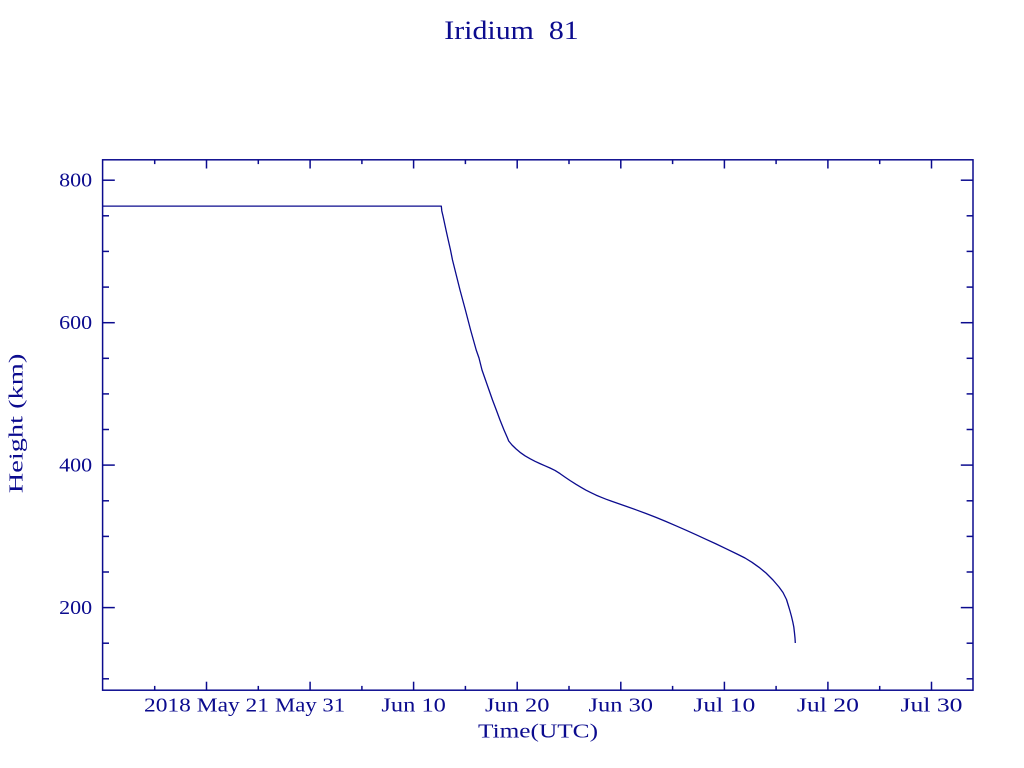 Image resolution: width=1024 pixels, height=768 pixels. I want to click on svg-text: Height (km), so click(16, 424).